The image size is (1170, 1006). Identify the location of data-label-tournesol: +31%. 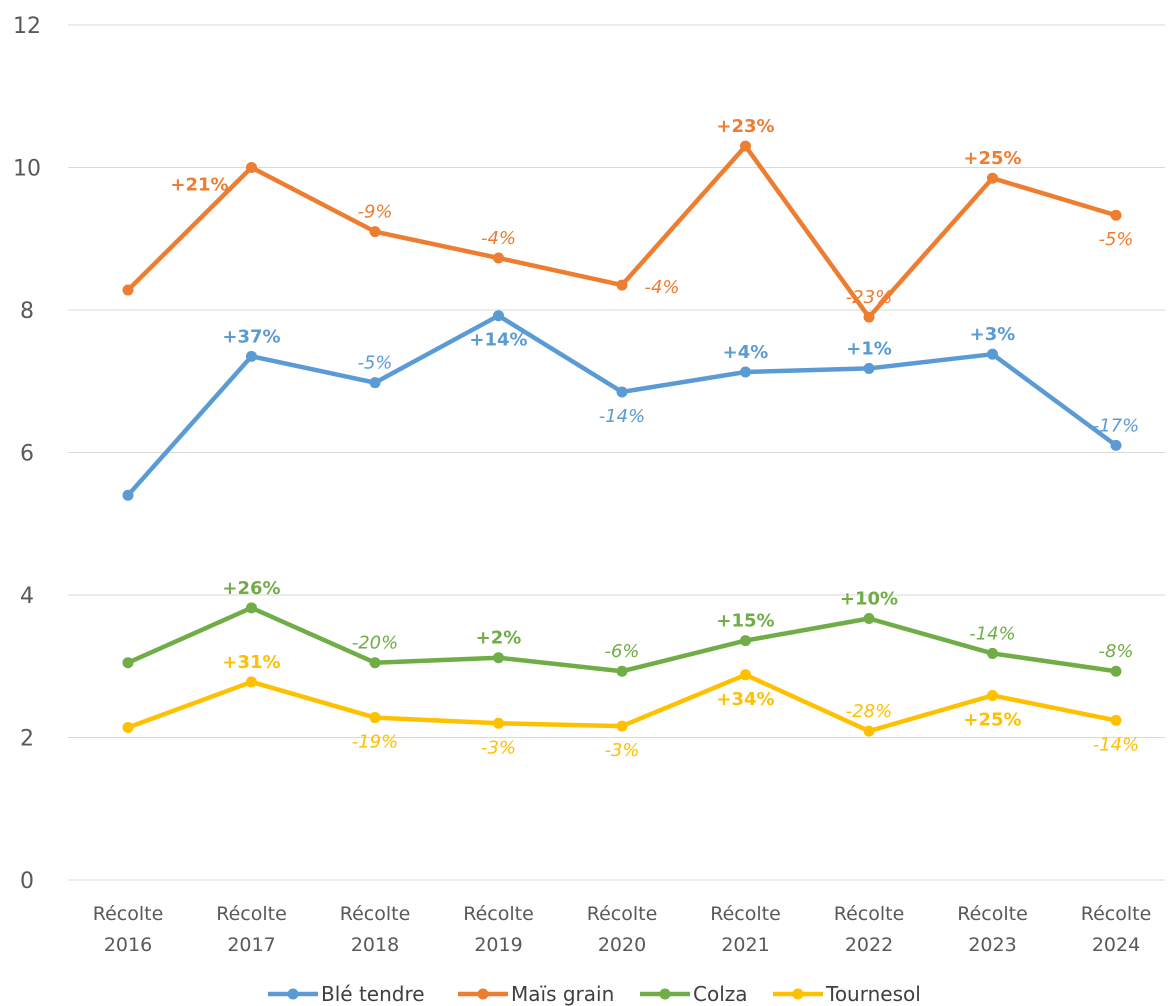
(251, 662).